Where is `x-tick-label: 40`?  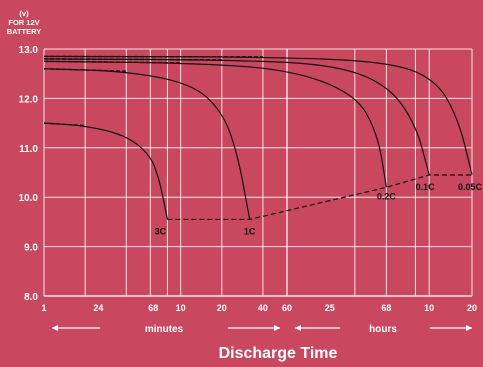 x-tick-label: 40 is located at coordinates (263, 308).